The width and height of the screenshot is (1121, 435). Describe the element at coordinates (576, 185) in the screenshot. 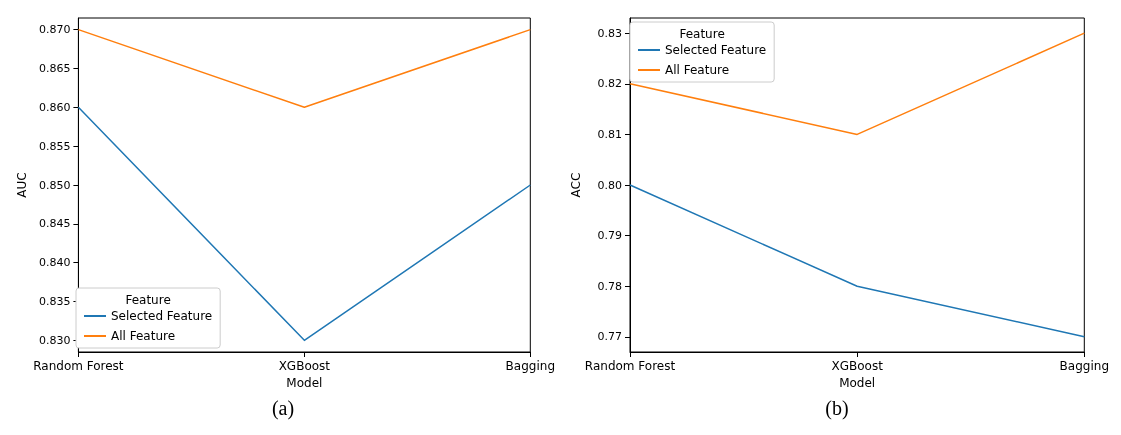

I see `y-axis-title: ACC` at that location.